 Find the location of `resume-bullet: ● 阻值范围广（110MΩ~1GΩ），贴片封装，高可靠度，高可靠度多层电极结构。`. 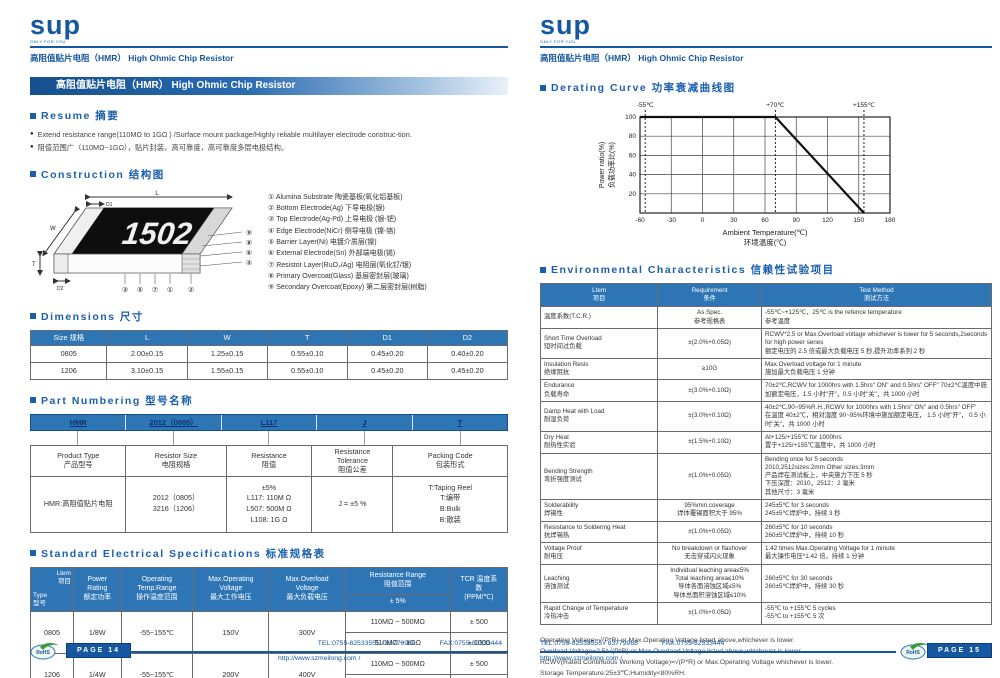

resume-bullet: ● 阻值范围广（110MΩ~1GΩ），贴片封装，高可靠度，高可靠度多层电极结构。 is located at coordinates (269, 147).